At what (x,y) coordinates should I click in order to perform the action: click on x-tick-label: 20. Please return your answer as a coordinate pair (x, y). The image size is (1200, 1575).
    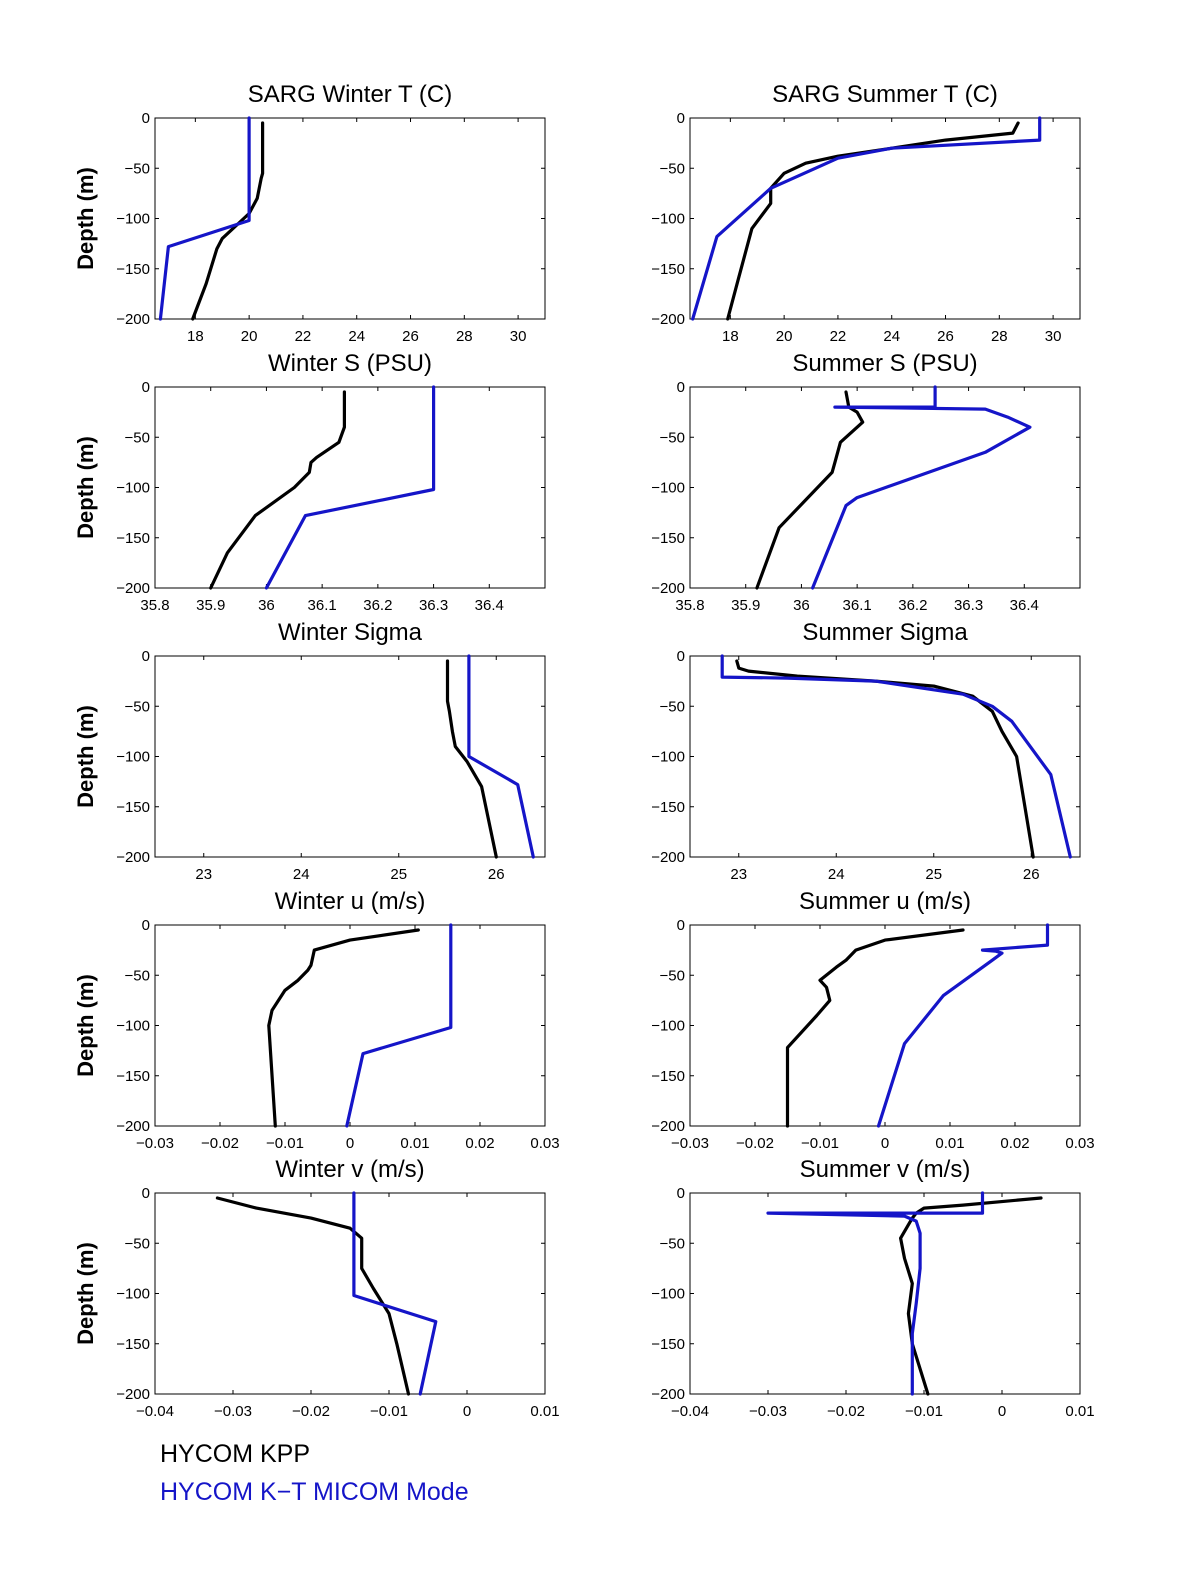
    Looking at the image, I should click on (249, 336).